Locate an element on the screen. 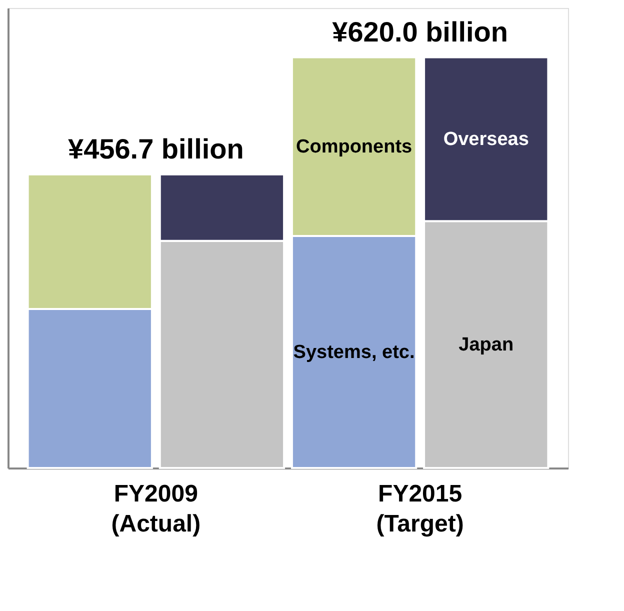  series-label: Japan is located at coordinates (486, 345).